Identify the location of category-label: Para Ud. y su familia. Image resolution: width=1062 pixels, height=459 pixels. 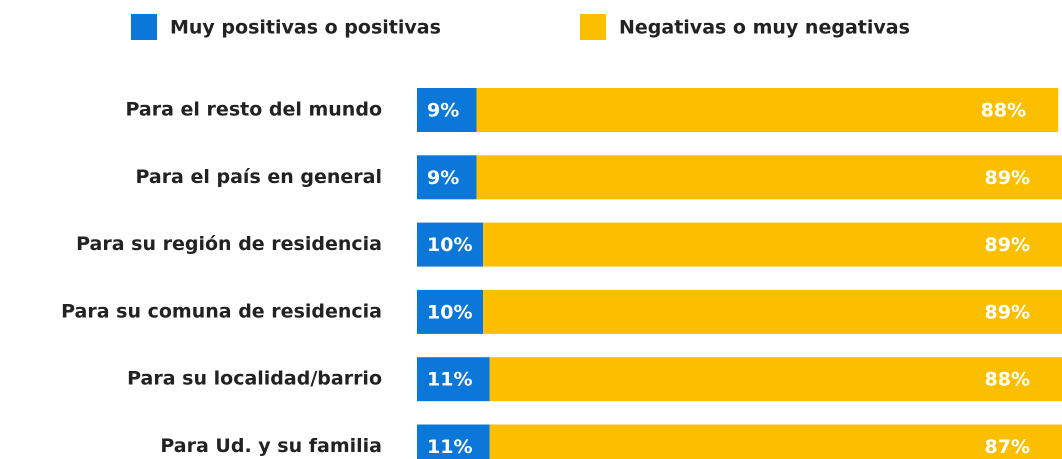
(271, 446).